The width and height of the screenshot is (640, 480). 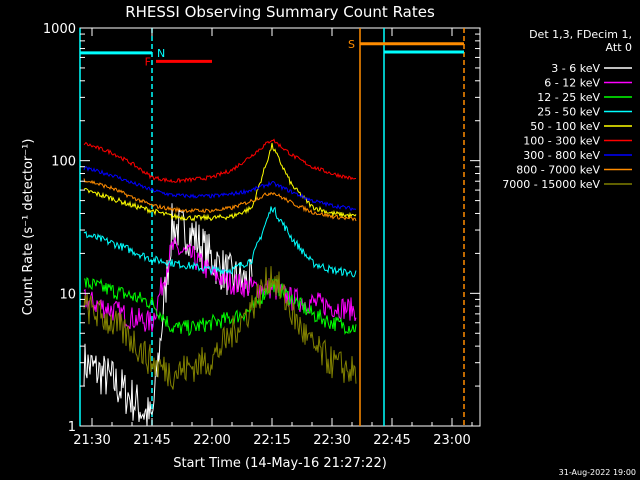 I want to click on legend-entry: 100 - 300 keV, so click(x=561, y=141).